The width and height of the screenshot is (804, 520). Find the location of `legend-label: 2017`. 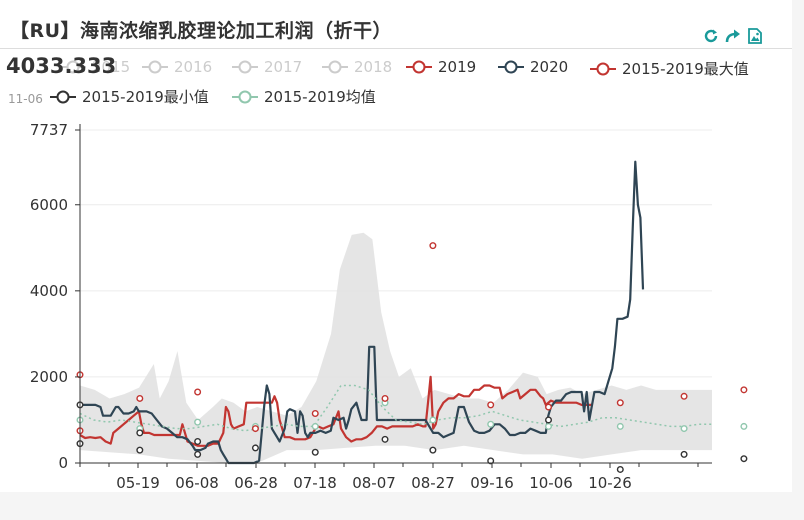

legend-label: 2017 is located at coordinates (283, 67).